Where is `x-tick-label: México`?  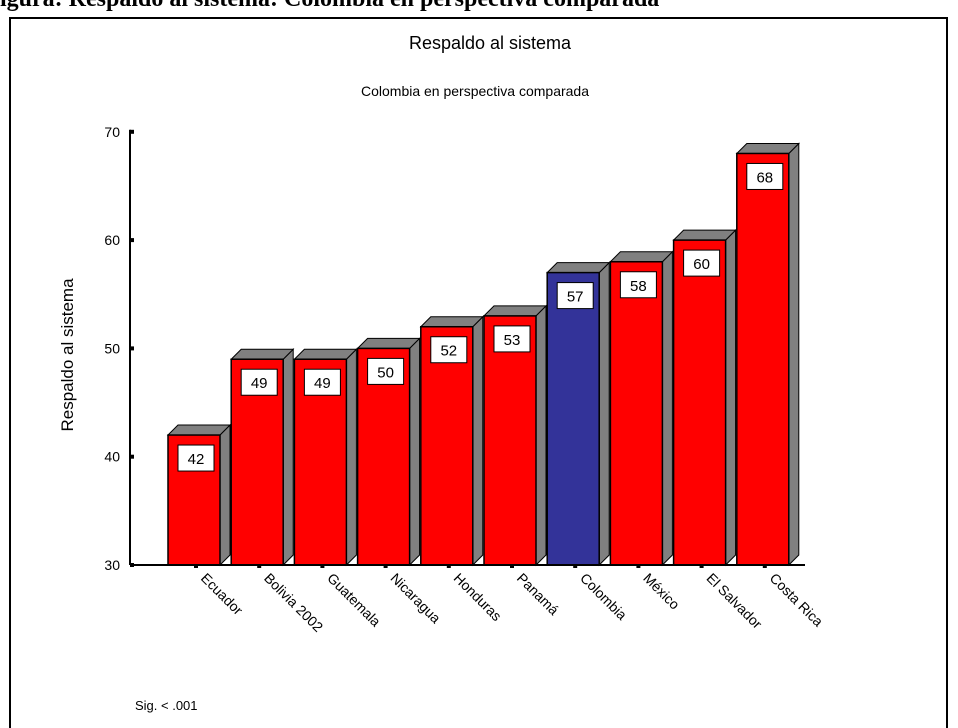 x-tick-label: México is located at coordinates (661, 591).